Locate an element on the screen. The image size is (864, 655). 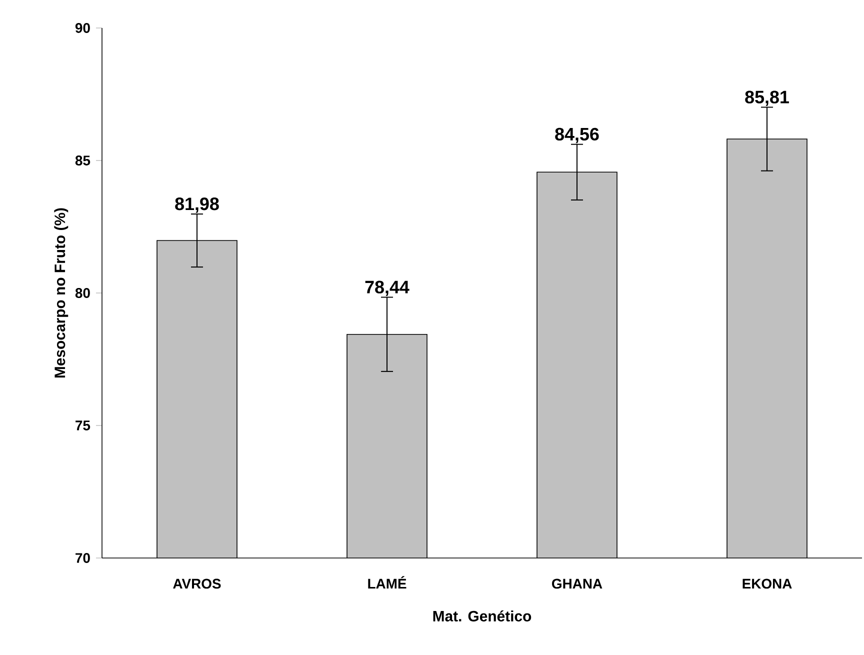
data-label: 84,56 is located at coordinates (577, 136).